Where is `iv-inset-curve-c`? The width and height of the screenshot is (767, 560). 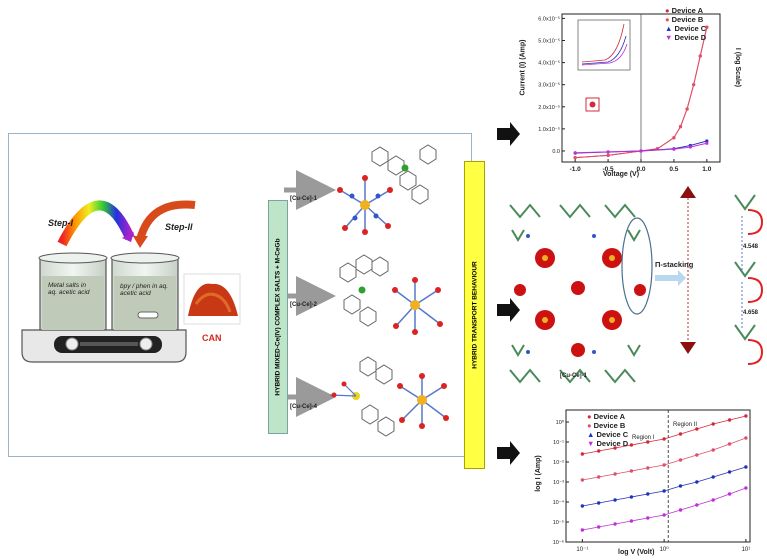
iv-inset-curve-c is located at coordinates (604, 50).